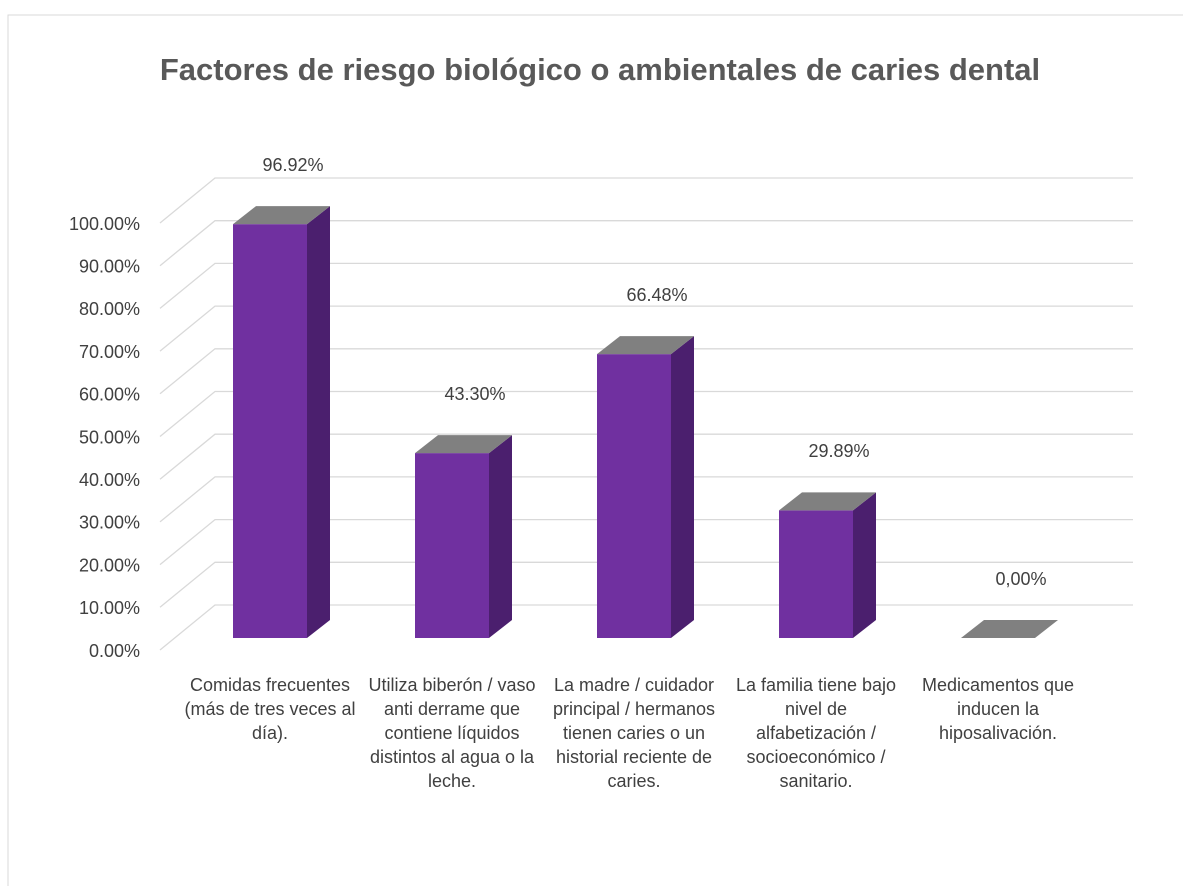  What do you see at coordinates (109, 395) in the screenshot?
I see `y-tick-label: 60.00%` at bounding box center [109, 395].